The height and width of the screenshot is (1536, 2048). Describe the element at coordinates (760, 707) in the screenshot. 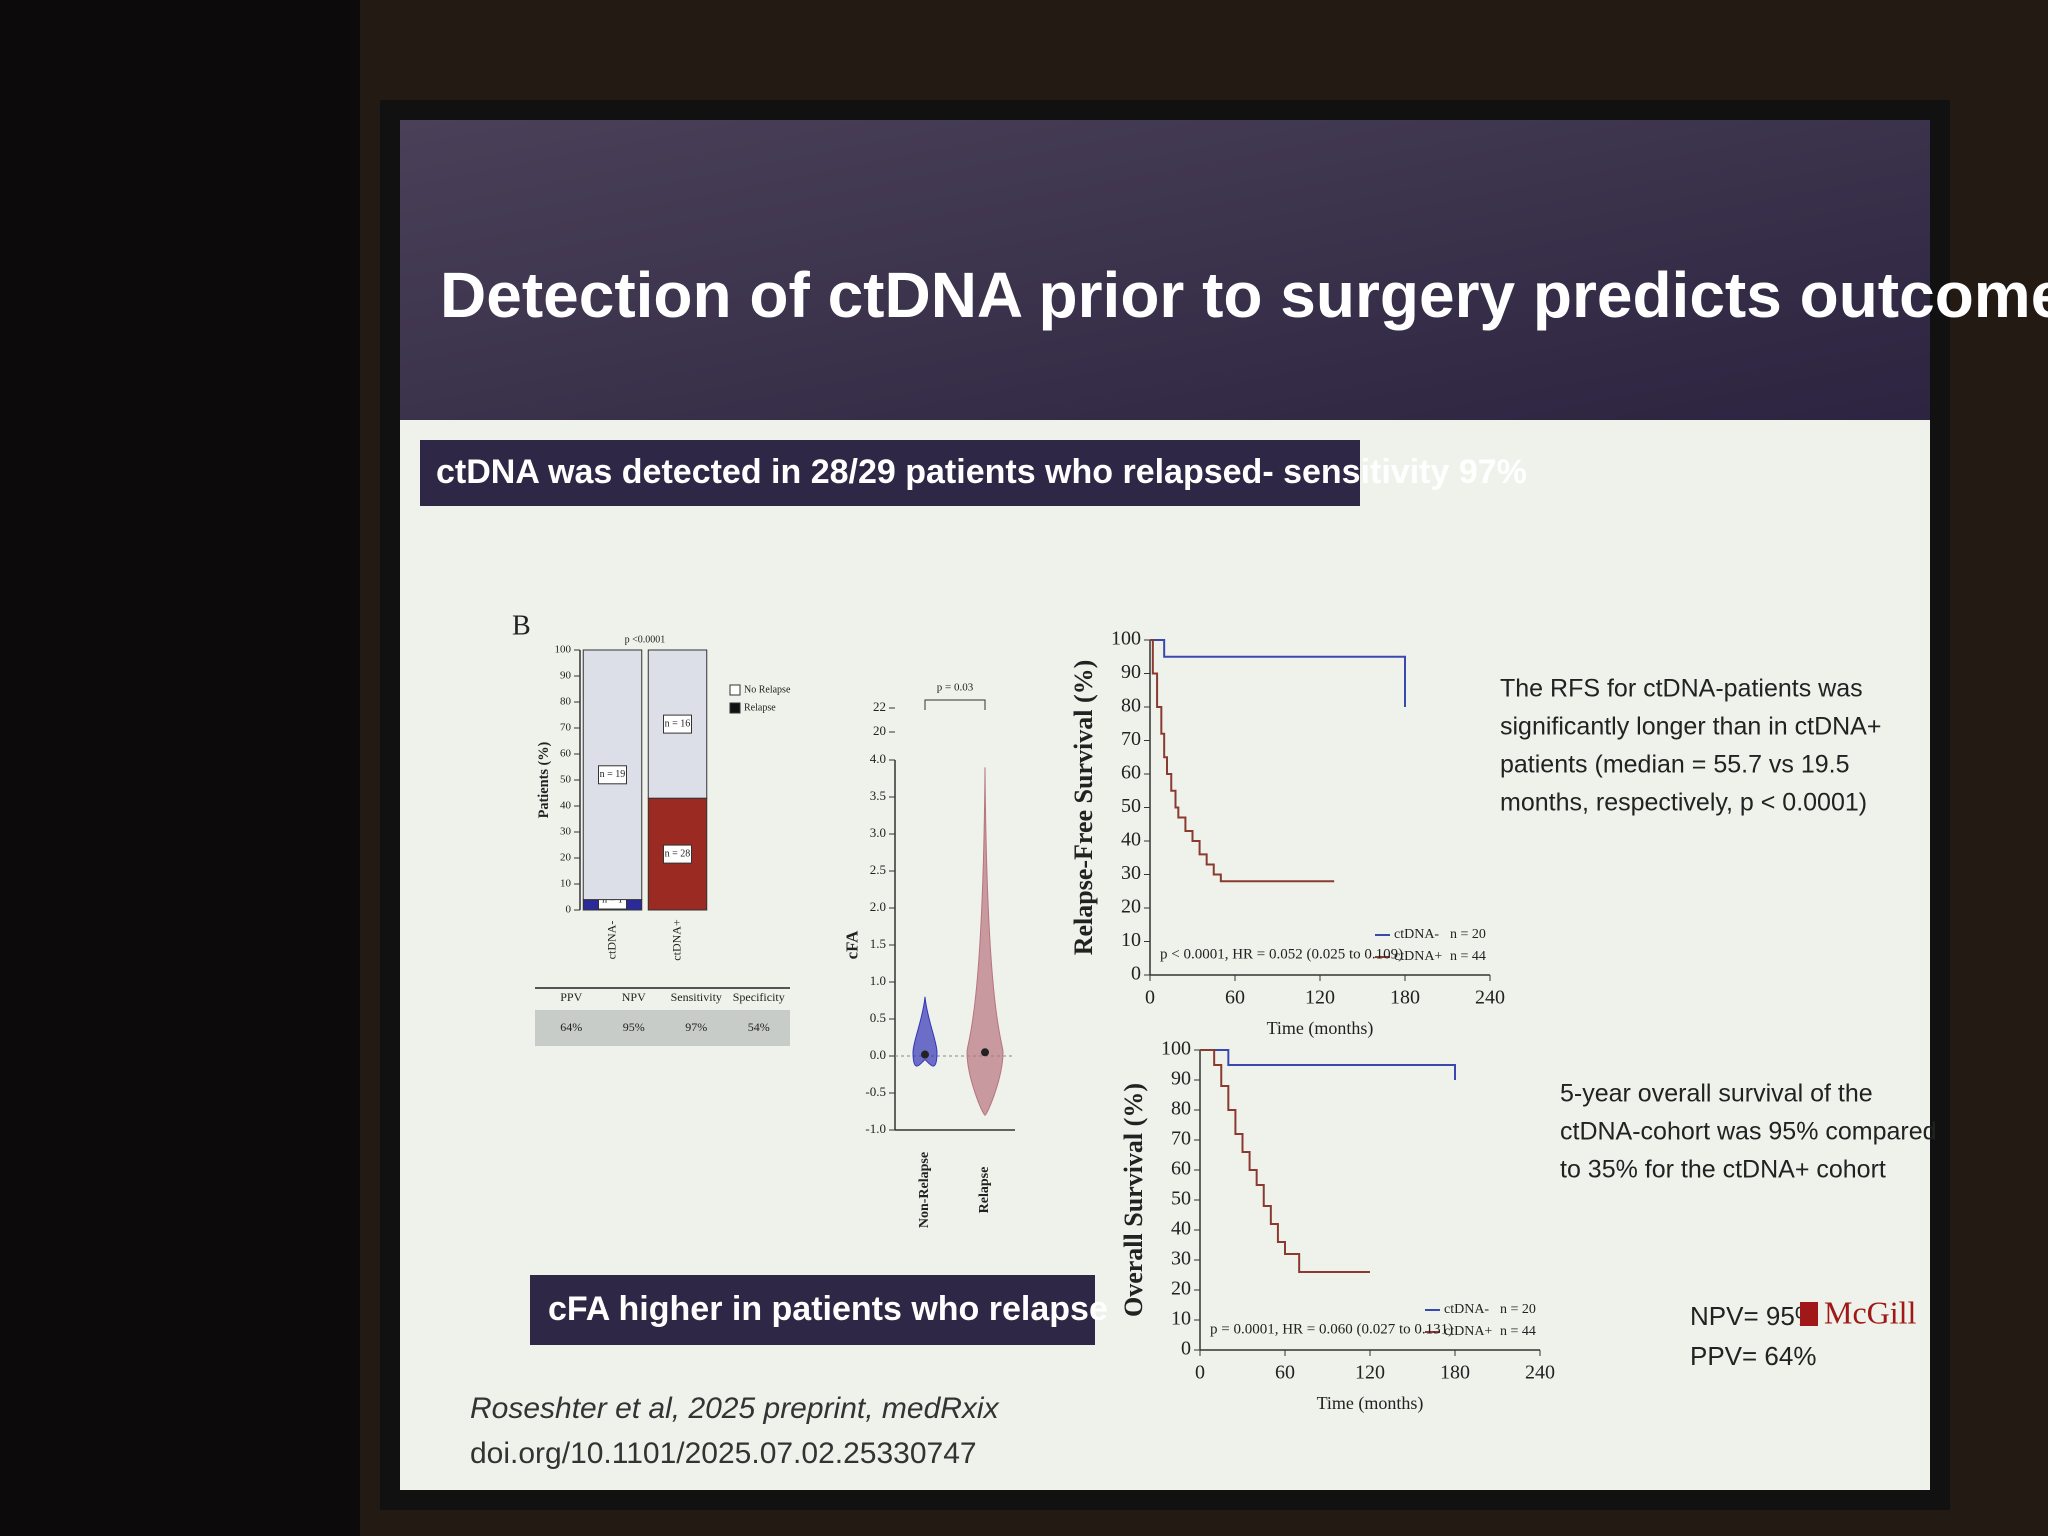

I see `legend-label: Relapse` at that location.